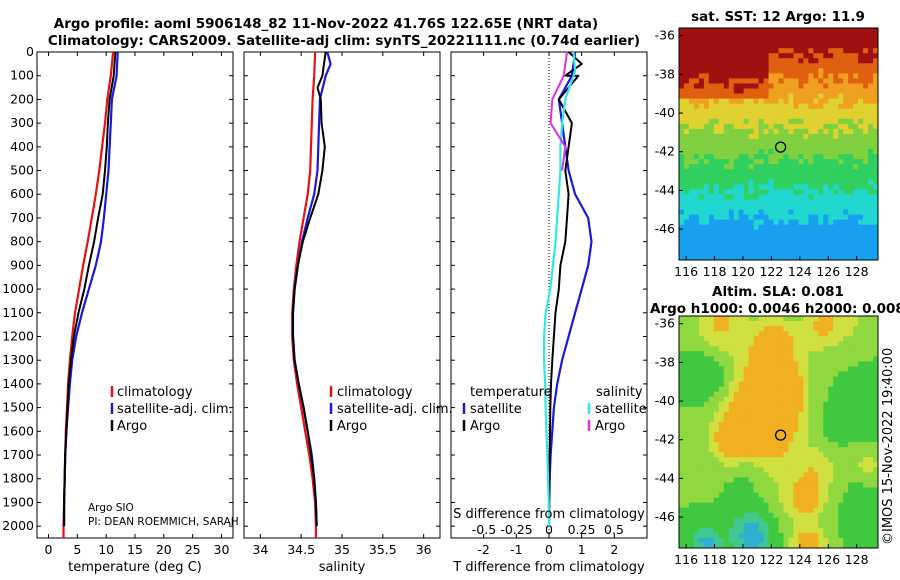 This screenshot has width=900, height=580. What do you see at coordinates (22, 146) in the screenshot?
I see `y-tick-label: 400` at bounding box center [22, 146].